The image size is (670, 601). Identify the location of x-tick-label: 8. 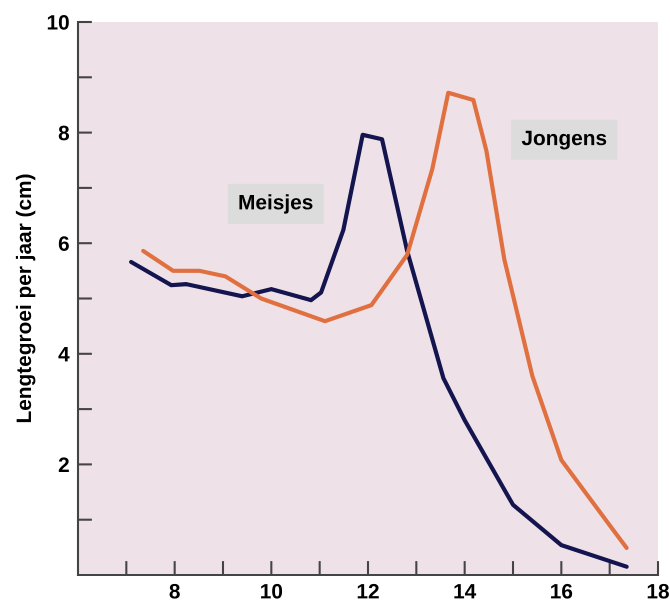
(175, 591).